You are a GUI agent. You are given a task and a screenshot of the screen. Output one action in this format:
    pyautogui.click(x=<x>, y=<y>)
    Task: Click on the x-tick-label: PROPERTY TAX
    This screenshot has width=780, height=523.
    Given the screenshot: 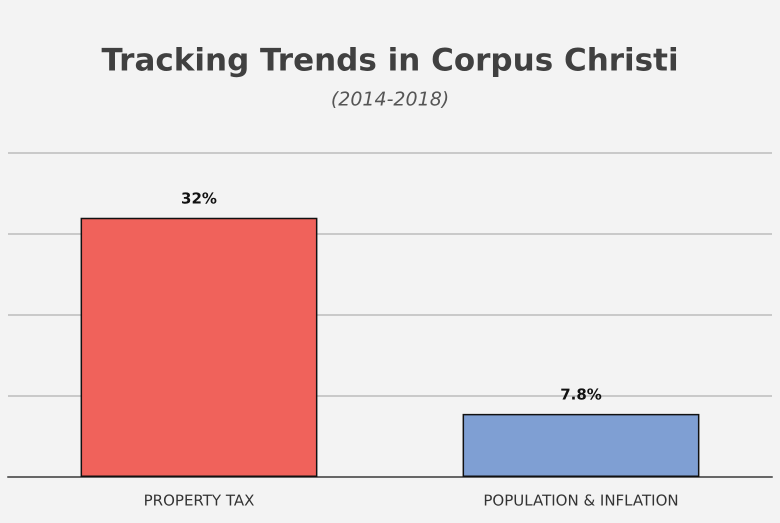 What is the action you would take?
    pyautogui.click(x=199, y=501)
    